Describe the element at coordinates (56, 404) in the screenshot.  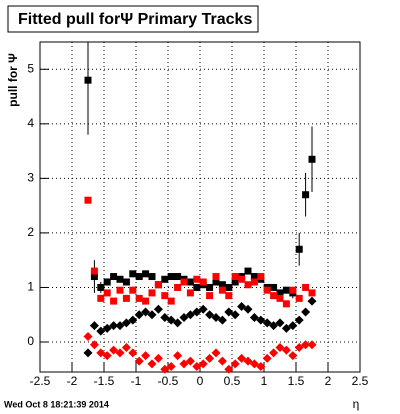
I see `footer: Wed Oct 8 18:21:39 2014` at that location.